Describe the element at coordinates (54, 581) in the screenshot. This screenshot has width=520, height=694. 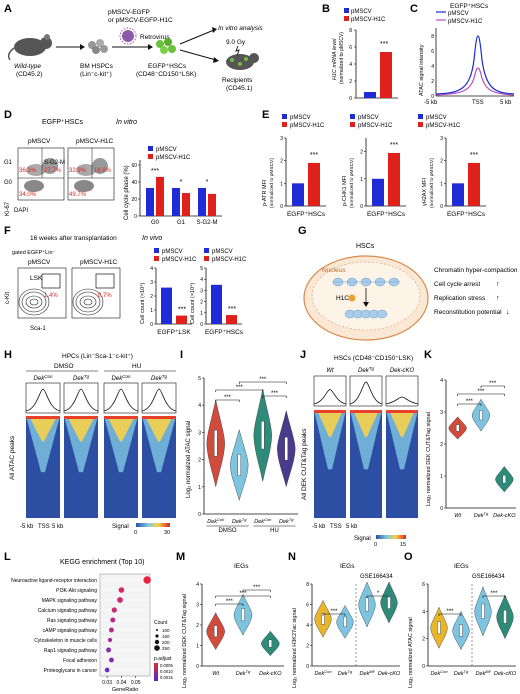
I see `l-pathway-label: Neuroactive ligand-receptor interaction` at that location.